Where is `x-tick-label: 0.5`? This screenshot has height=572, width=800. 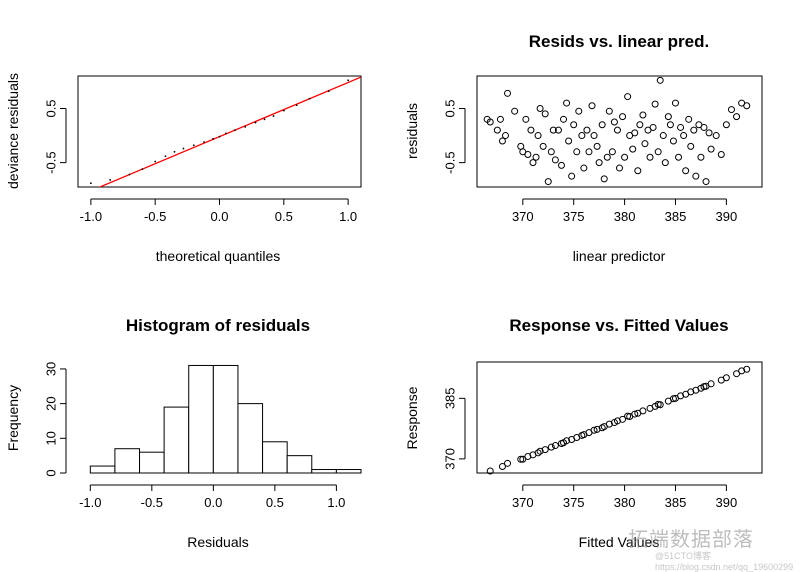 x-tick-label: 0.5 is located at coordinates (275, 502).